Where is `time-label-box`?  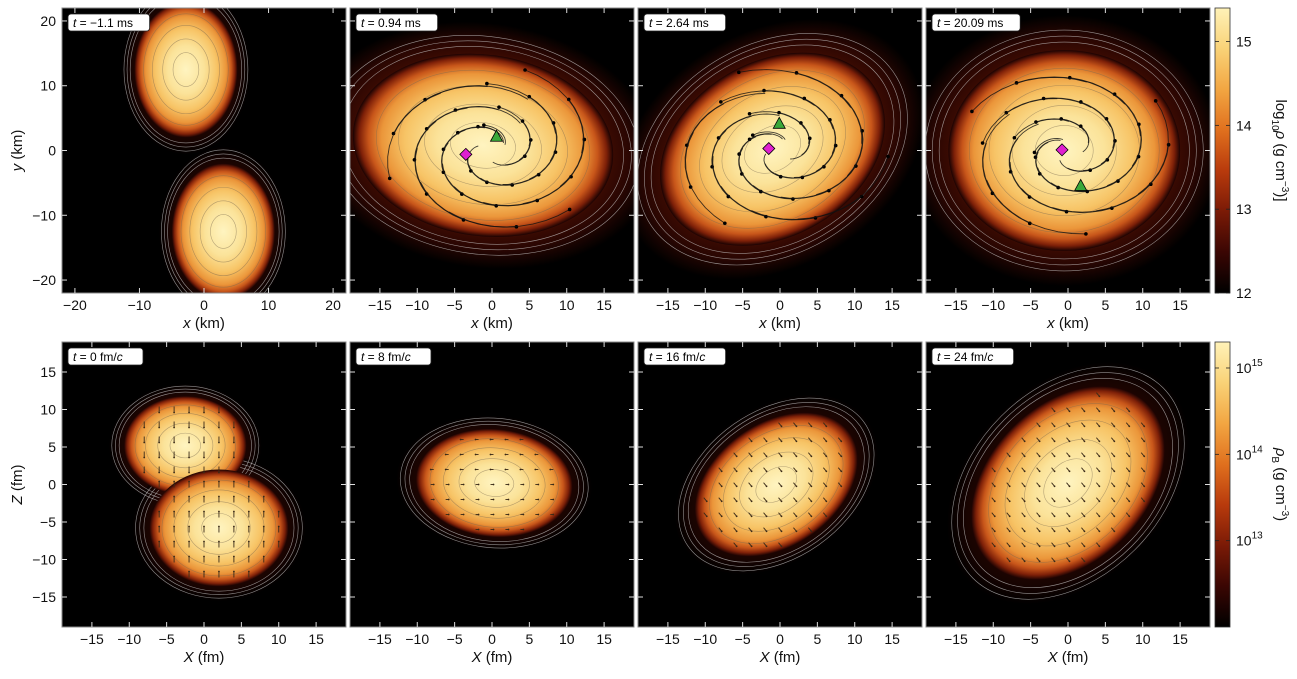
time-label-box is located at coordinates (684, 356).